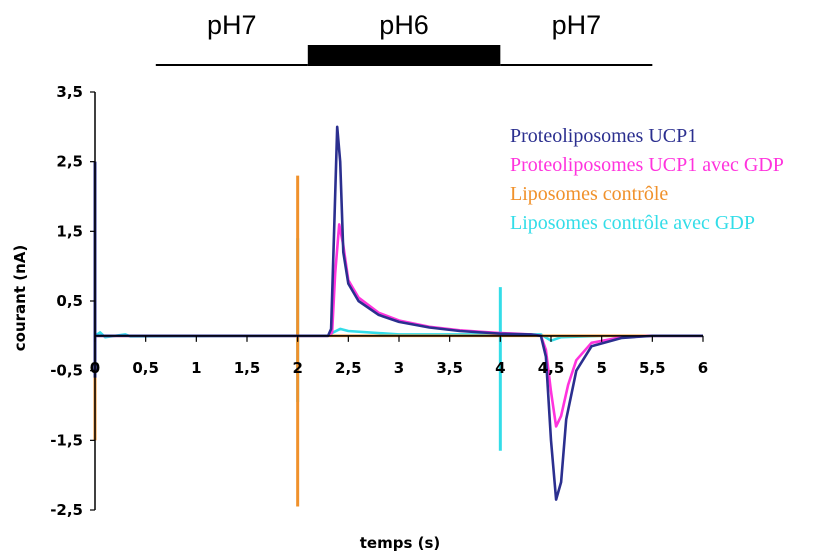 This screenshot has height=553, width=835. I want to click on legend-entry: Liposomes contrôle avec GDP, so click(632, 223).